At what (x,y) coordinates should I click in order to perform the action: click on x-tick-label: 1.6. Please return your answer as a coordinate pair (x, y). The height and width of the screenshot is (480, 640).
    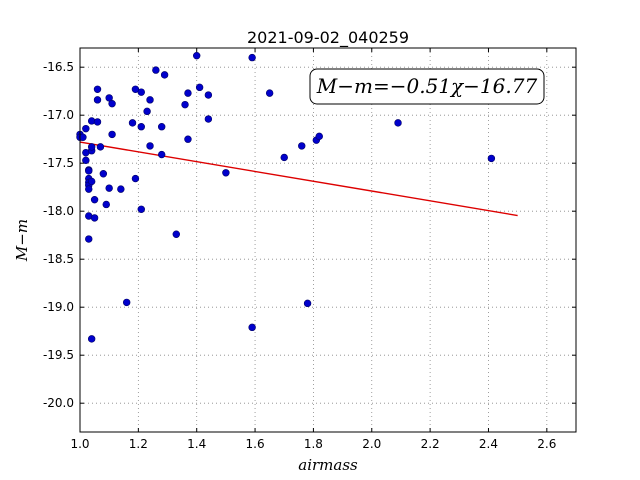
    Looking at the image, I should click on (255, 444).